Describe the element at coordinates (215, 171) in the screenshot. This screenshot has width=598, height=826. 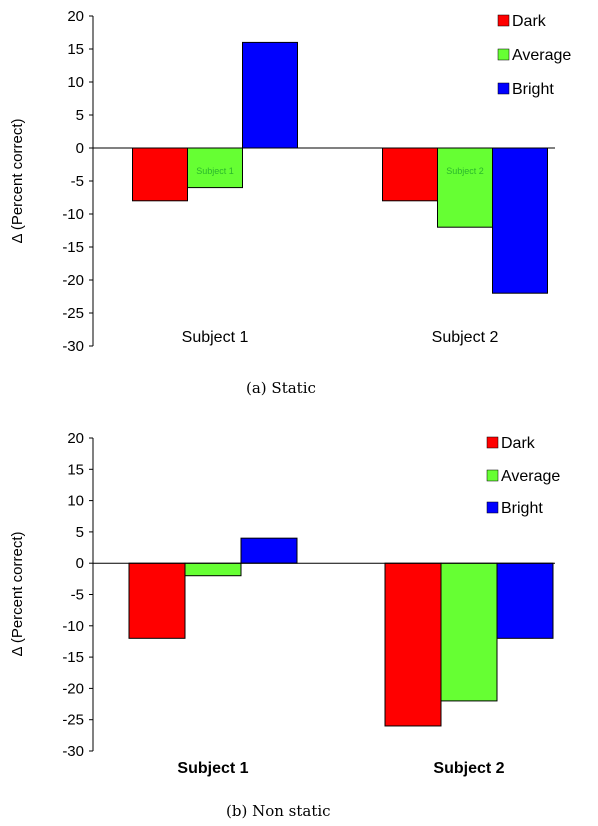
I see `bar-inner-label: Subject 1` at that location.